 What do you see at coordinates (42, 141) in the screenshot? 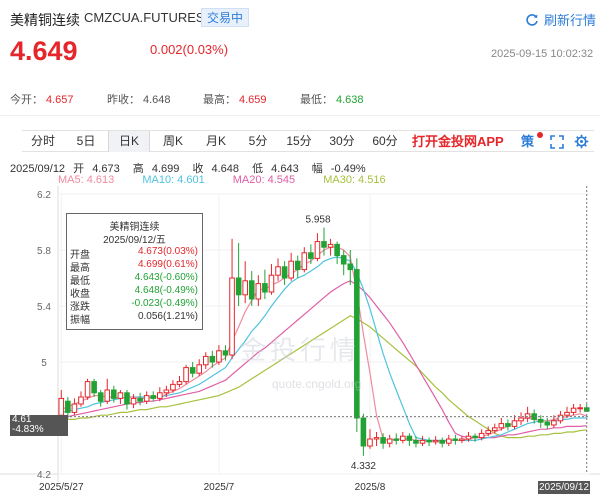
I see `tab-intraday: 分时` at bounding box center [42, 141].